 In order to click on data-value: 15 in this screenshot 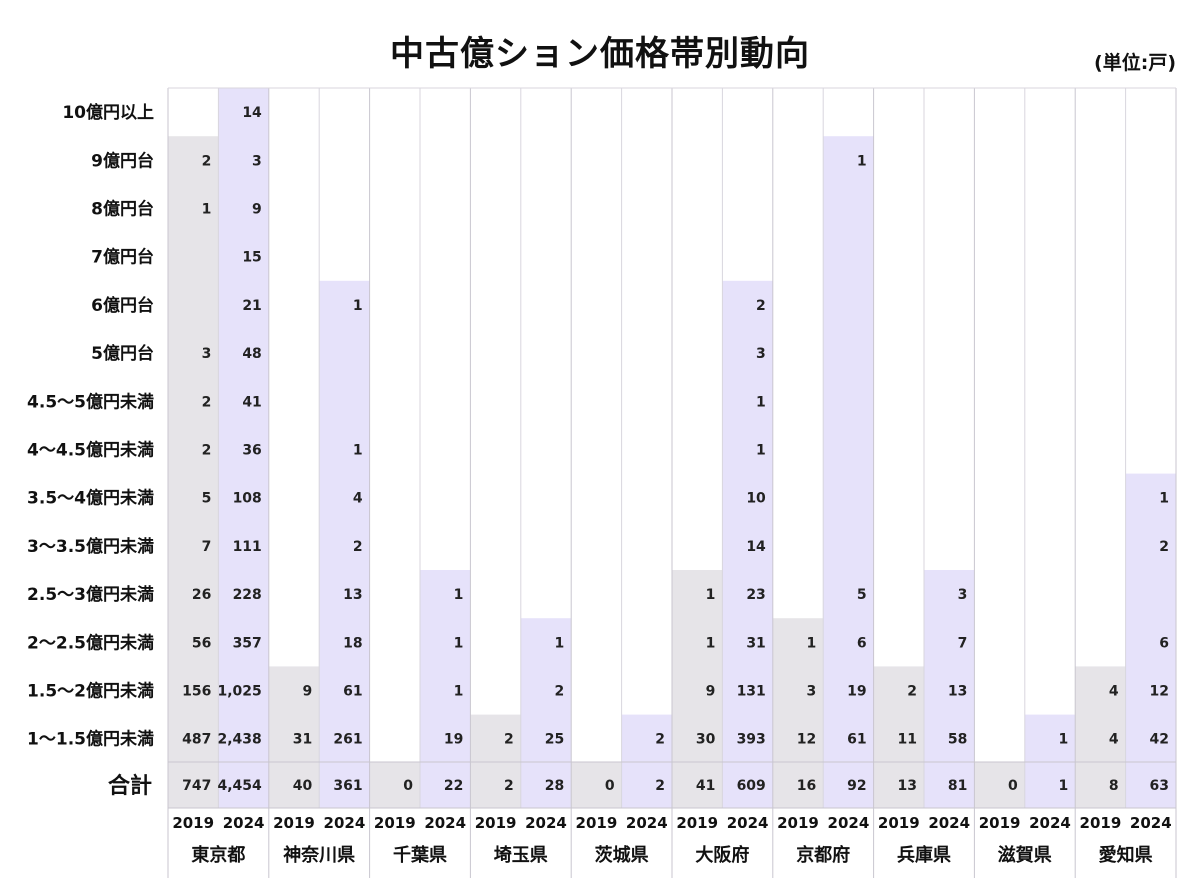, I will do `click(251, 258)`.